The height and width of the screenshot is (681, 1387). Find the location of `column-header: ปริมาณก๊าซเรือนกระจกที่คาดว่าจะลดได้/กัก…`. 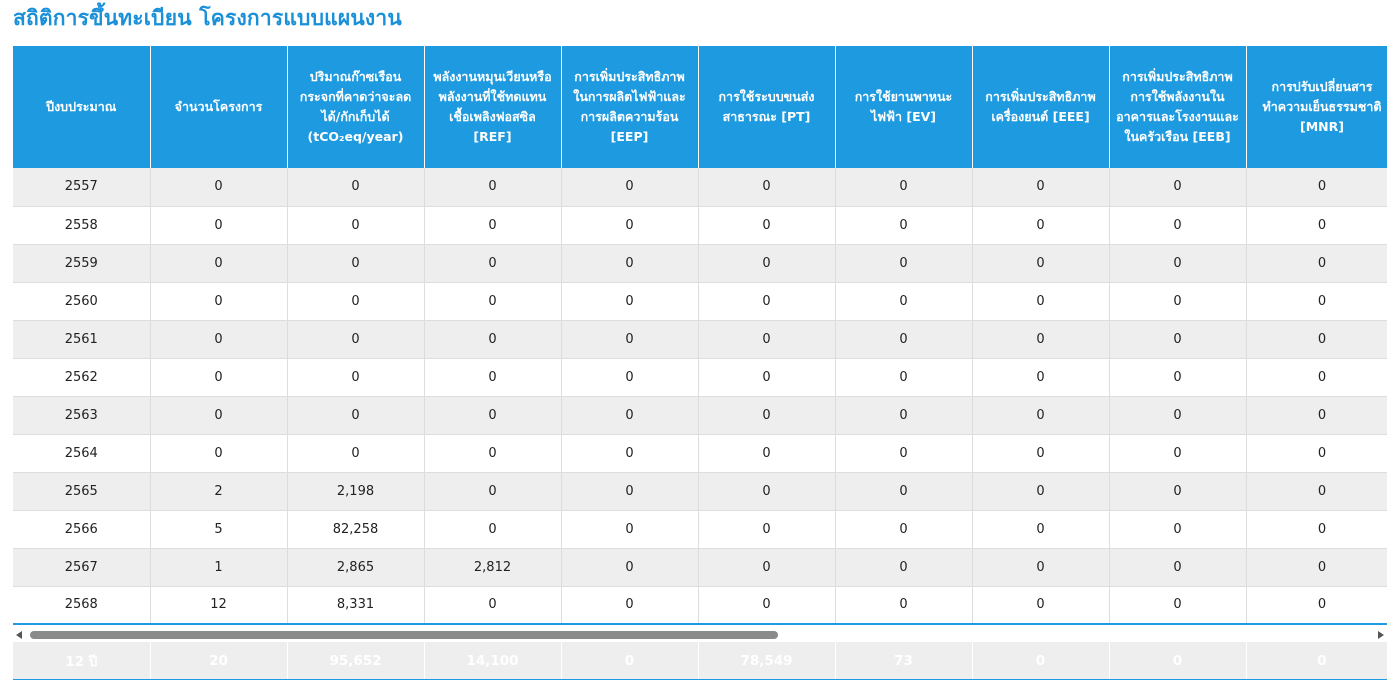

column-header: ปริมาณก๊าซเรือนกระจกที่คาดว่าจะลดได้/กัก… is located at coordinates (356, 107).